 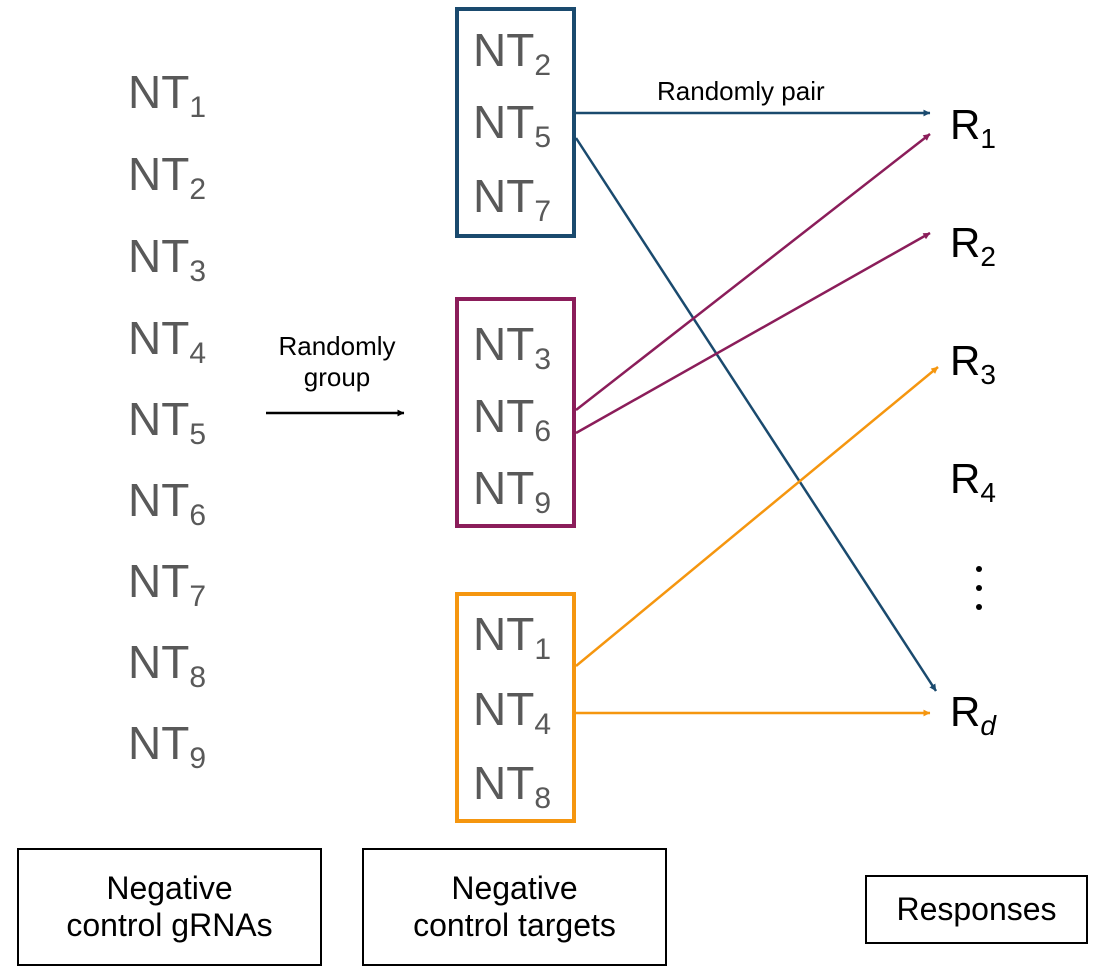 I want to click on group-1-member-2: NT5, so click(x=512, y=125).